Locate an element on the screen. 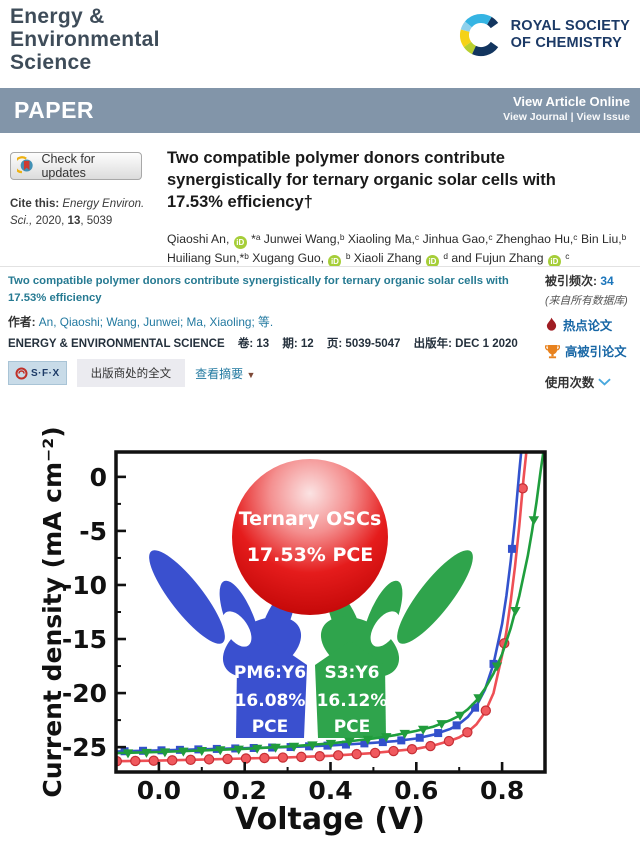  ternary-ball is located at coordinates (310, 537).